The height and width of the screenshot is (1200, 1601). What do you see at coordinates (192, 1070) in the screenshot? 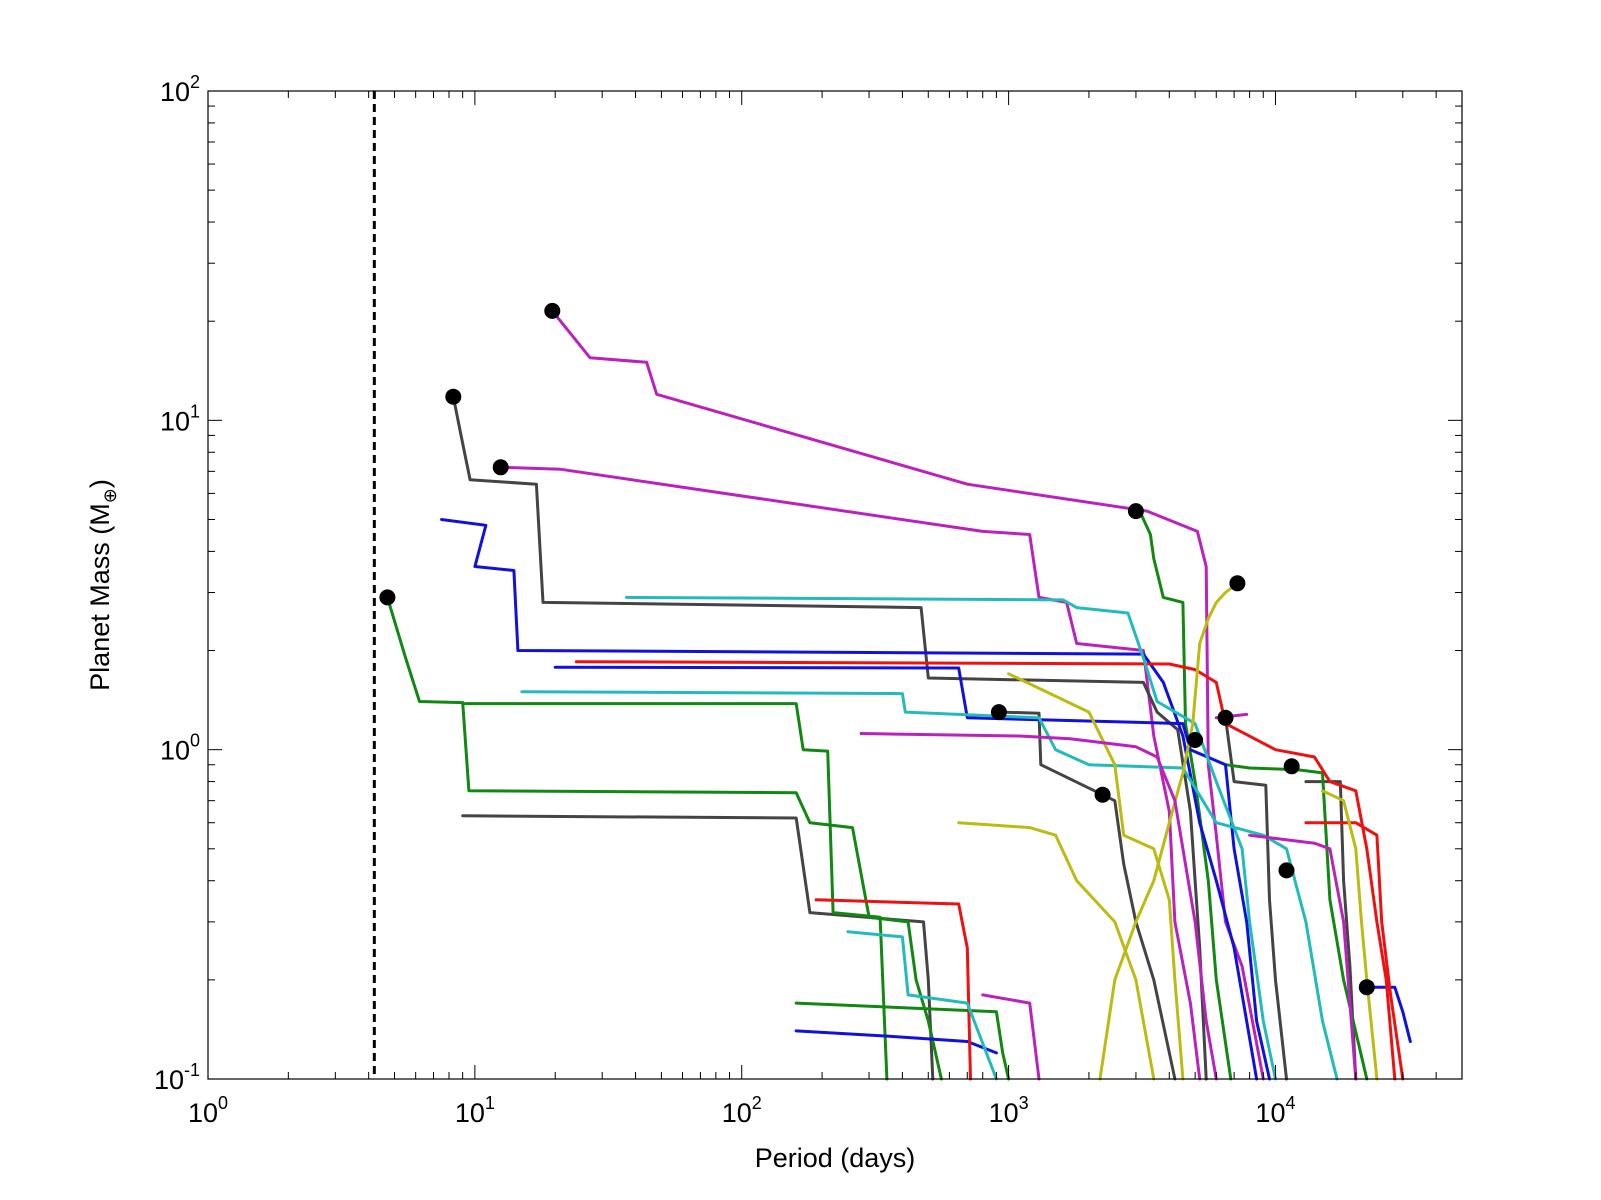
I see `y-tick-label-exponent: -1` at bounding box center [192, 1070].